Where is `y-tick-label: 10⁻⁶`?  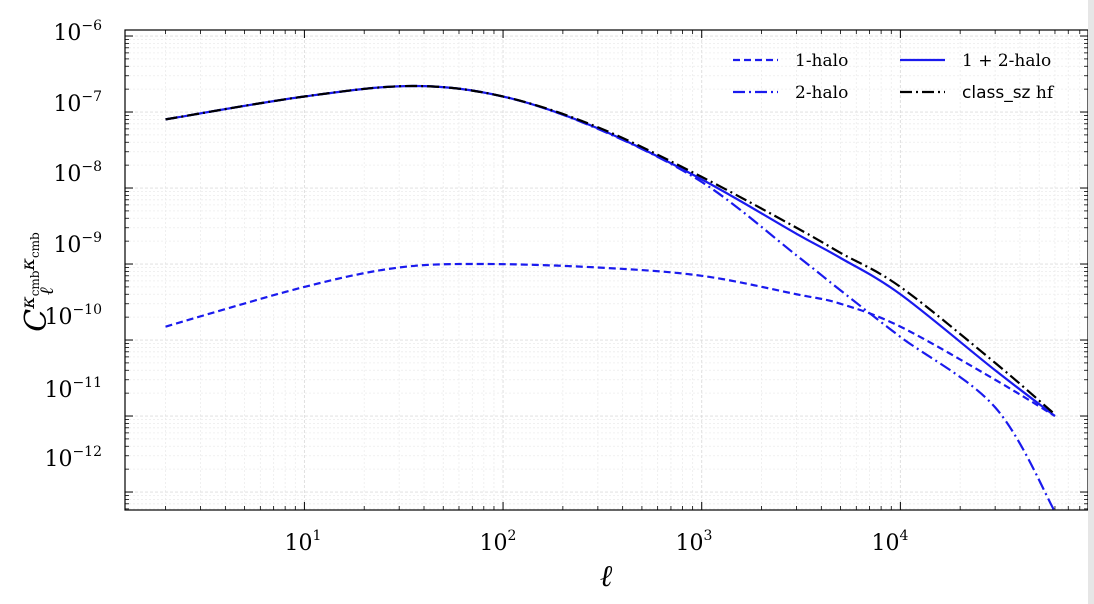 y-tick-label: 10⁻⁶ is located at coordinates (77, 32).